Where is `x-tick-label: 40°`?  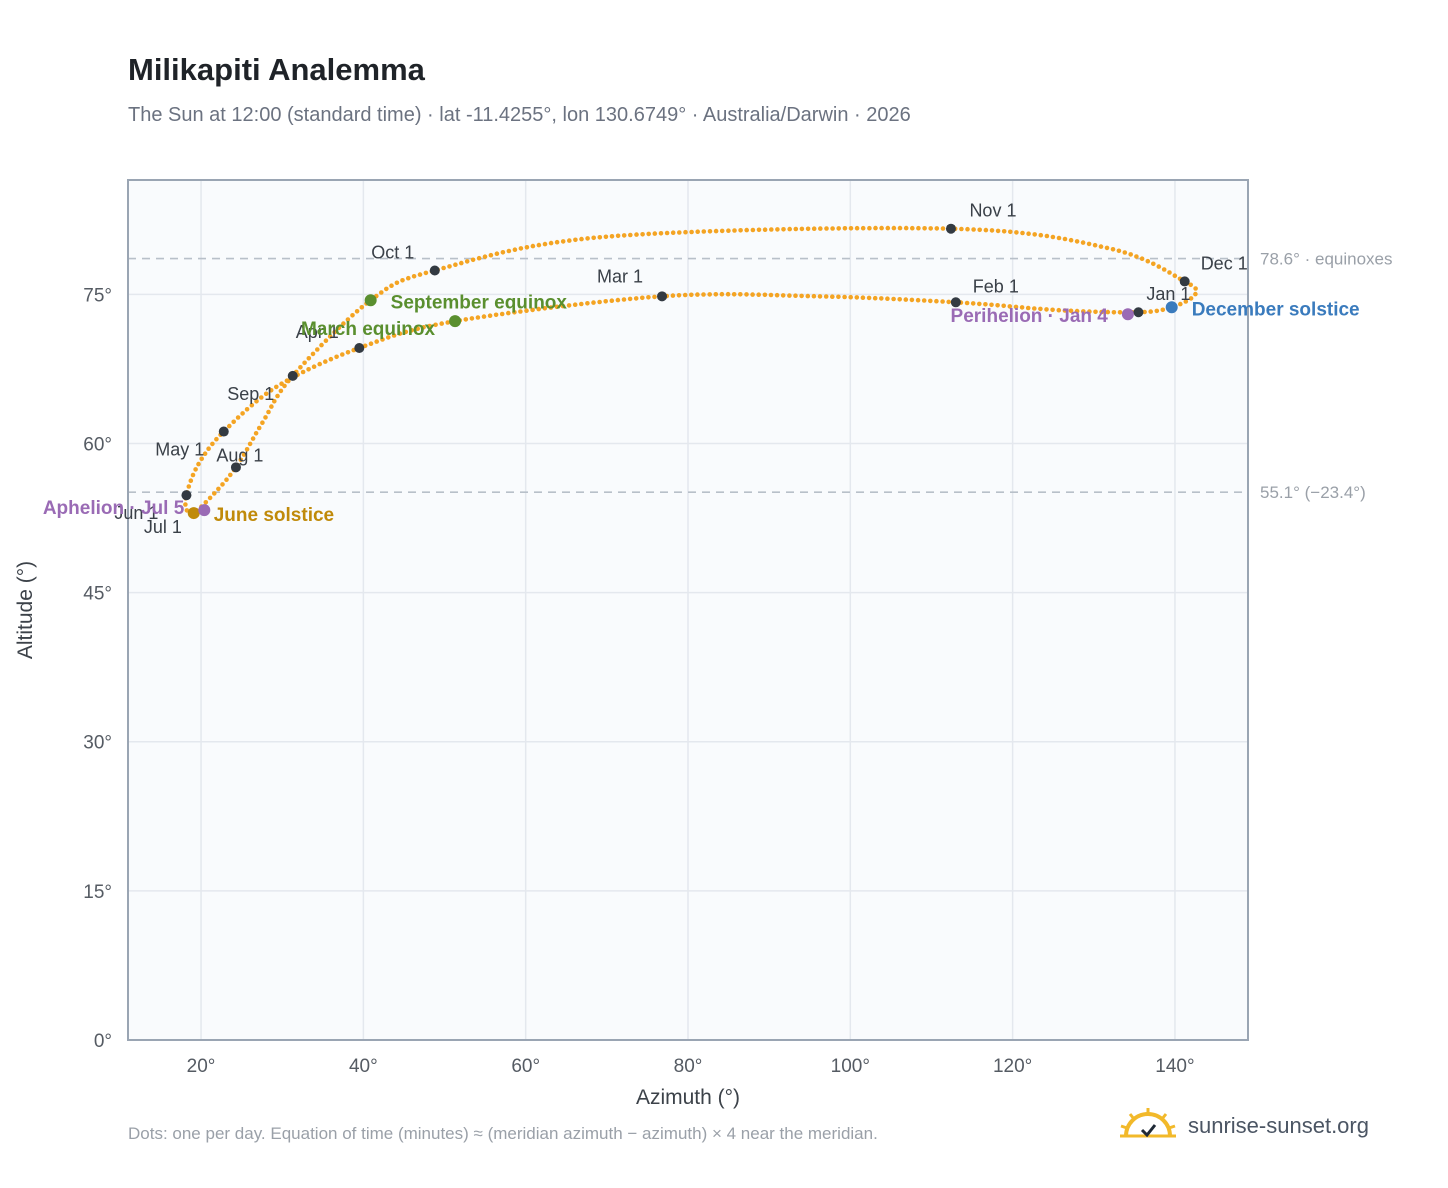
x-tick-label: 40° is located at coordinates (363, 1066).